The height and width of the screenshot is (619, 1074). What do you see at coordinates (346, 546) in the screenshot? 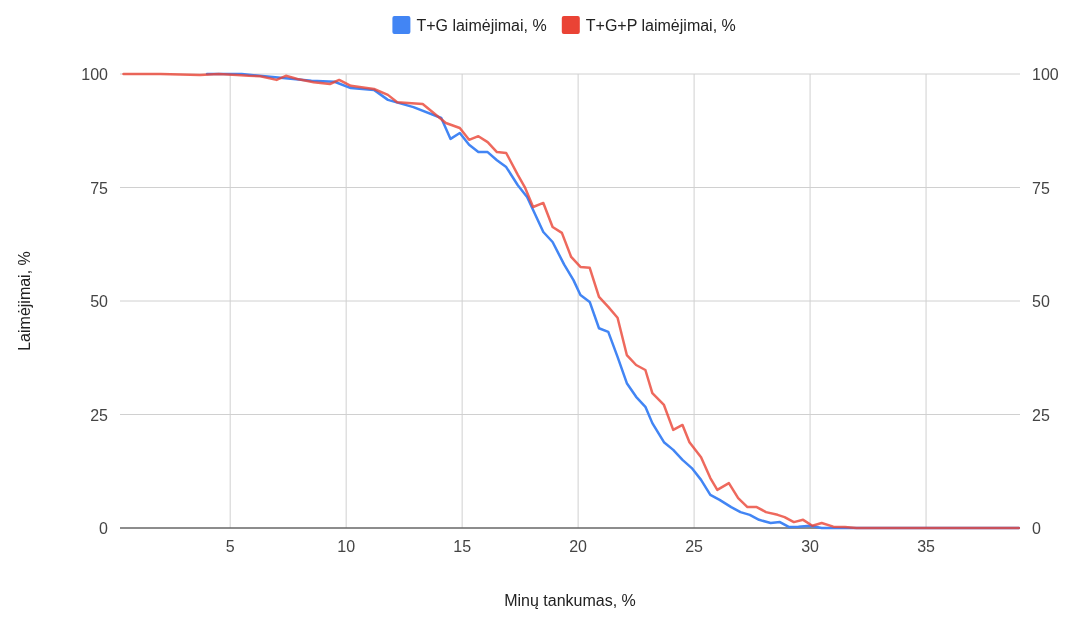
I see `x-tick-label: 10` at bounding box center [346, 546].